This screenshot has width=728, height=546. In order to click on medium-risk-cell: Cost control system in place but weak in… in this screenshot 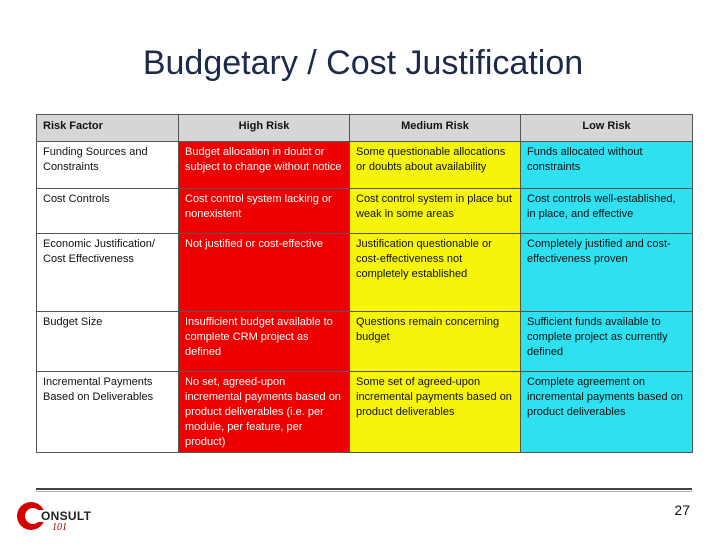, I will do `click(435, 211)`.